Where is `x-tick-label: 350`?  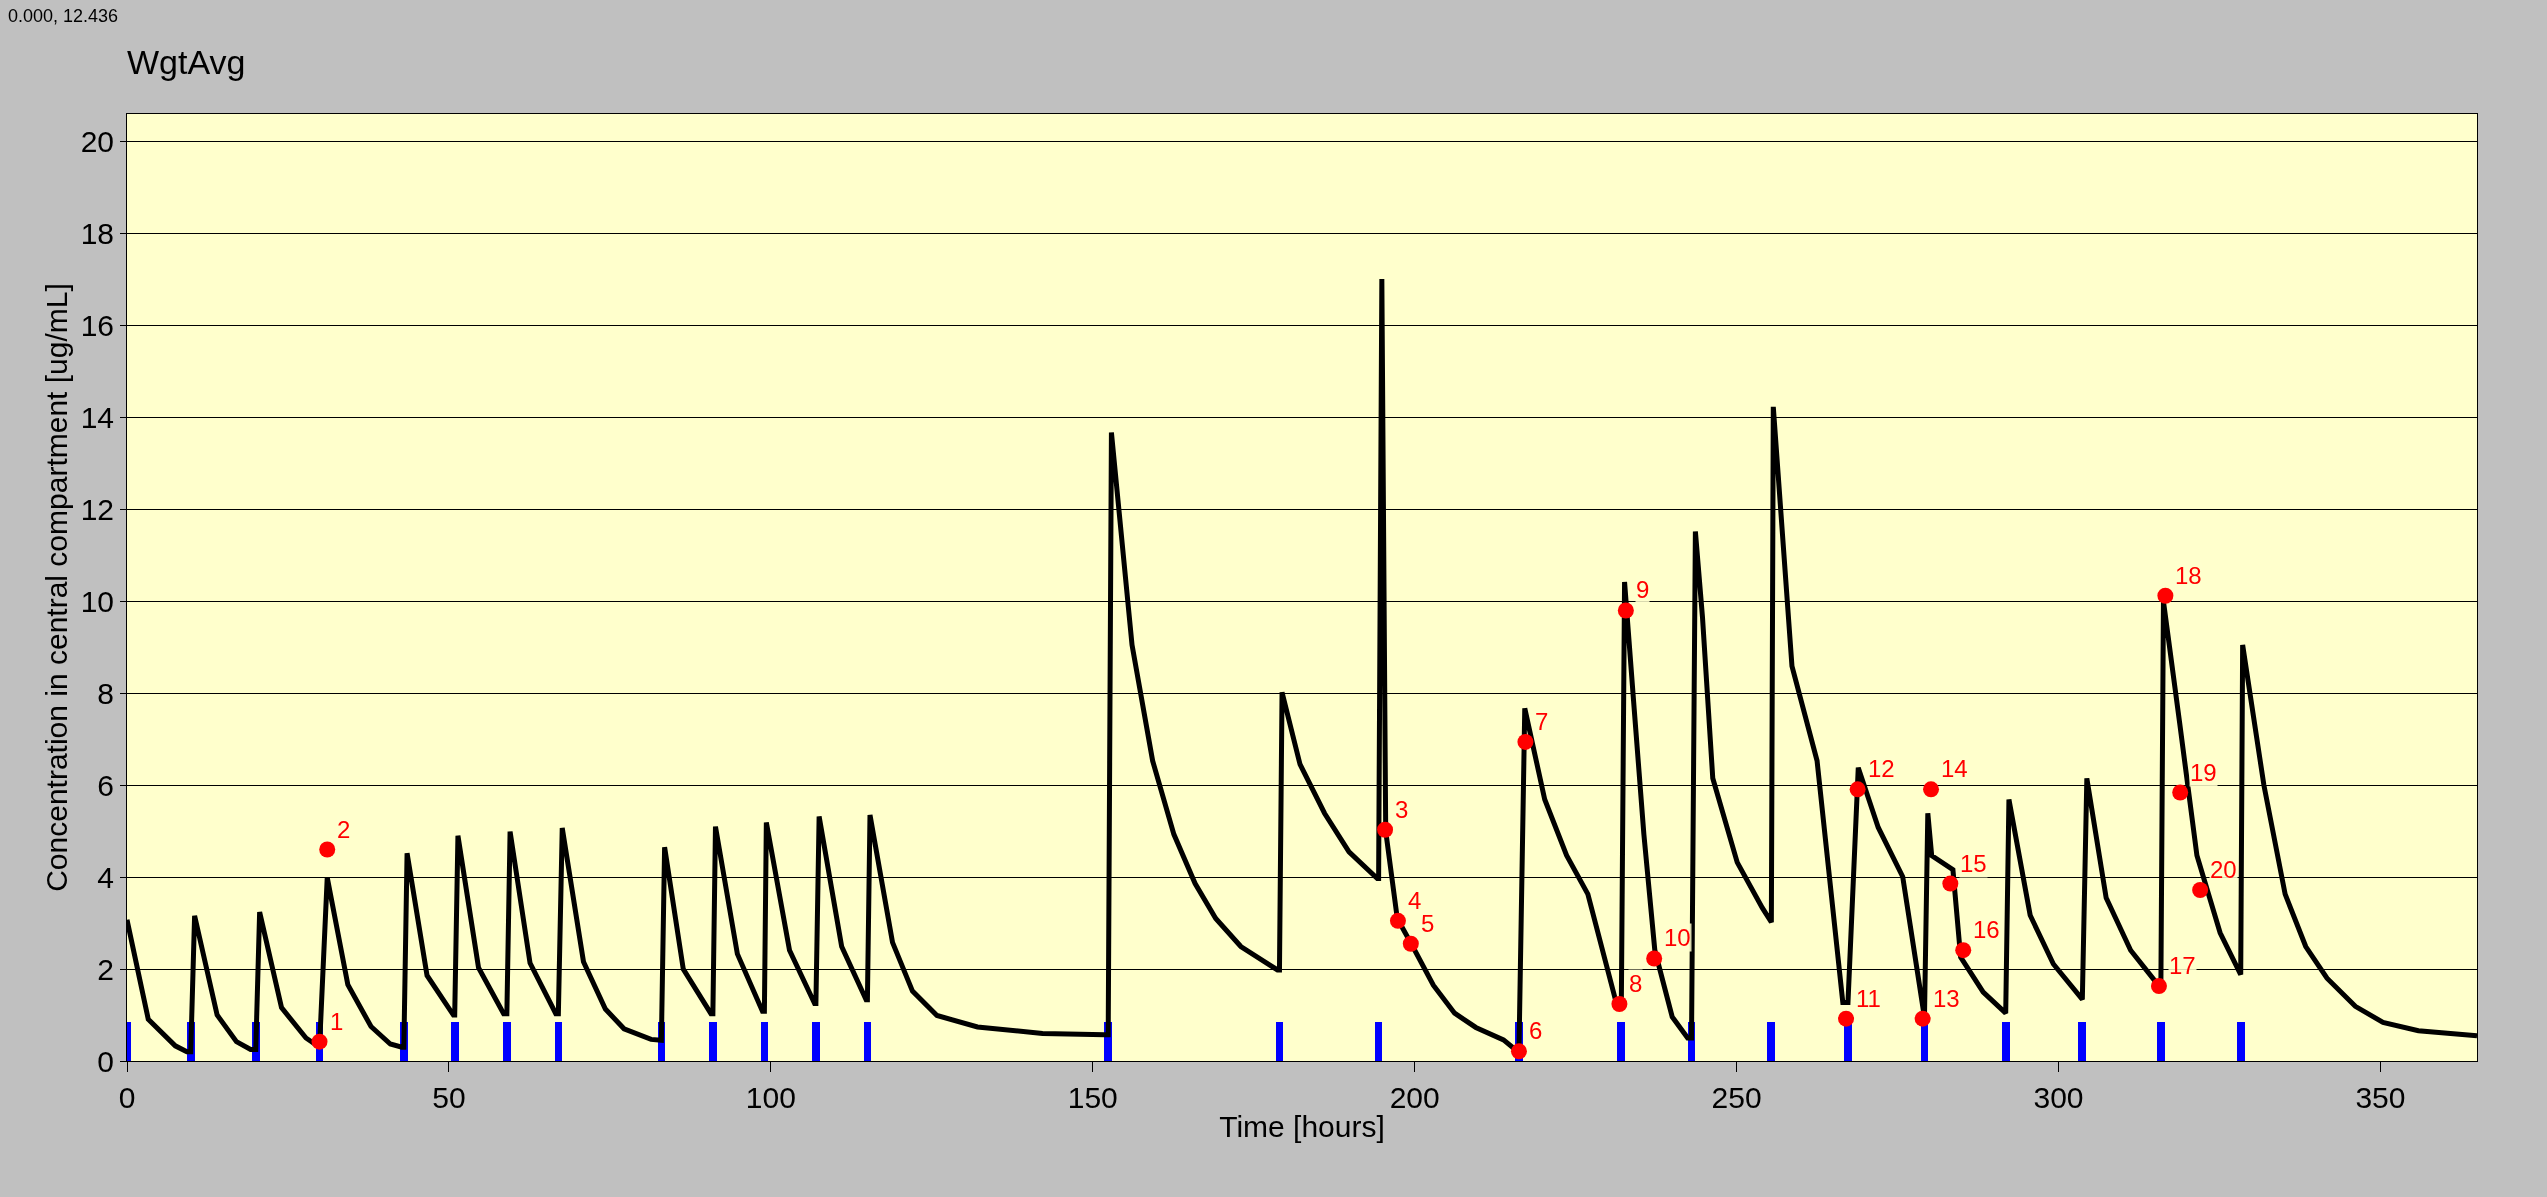
x-tick-label: 350 is located at coordinates (2380, 1097).